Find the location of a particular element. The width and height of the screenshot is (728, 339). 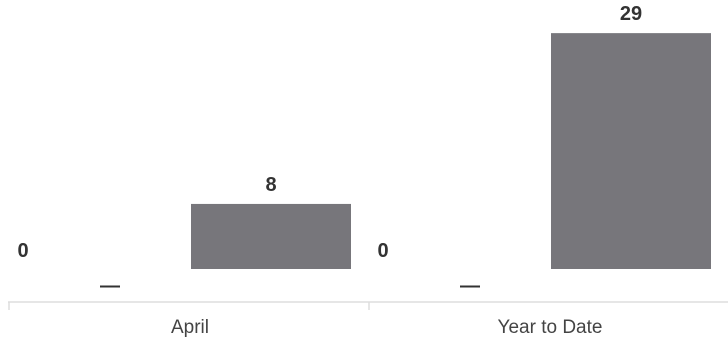

category-label: Year to Date is located at coordinates (550, 327).